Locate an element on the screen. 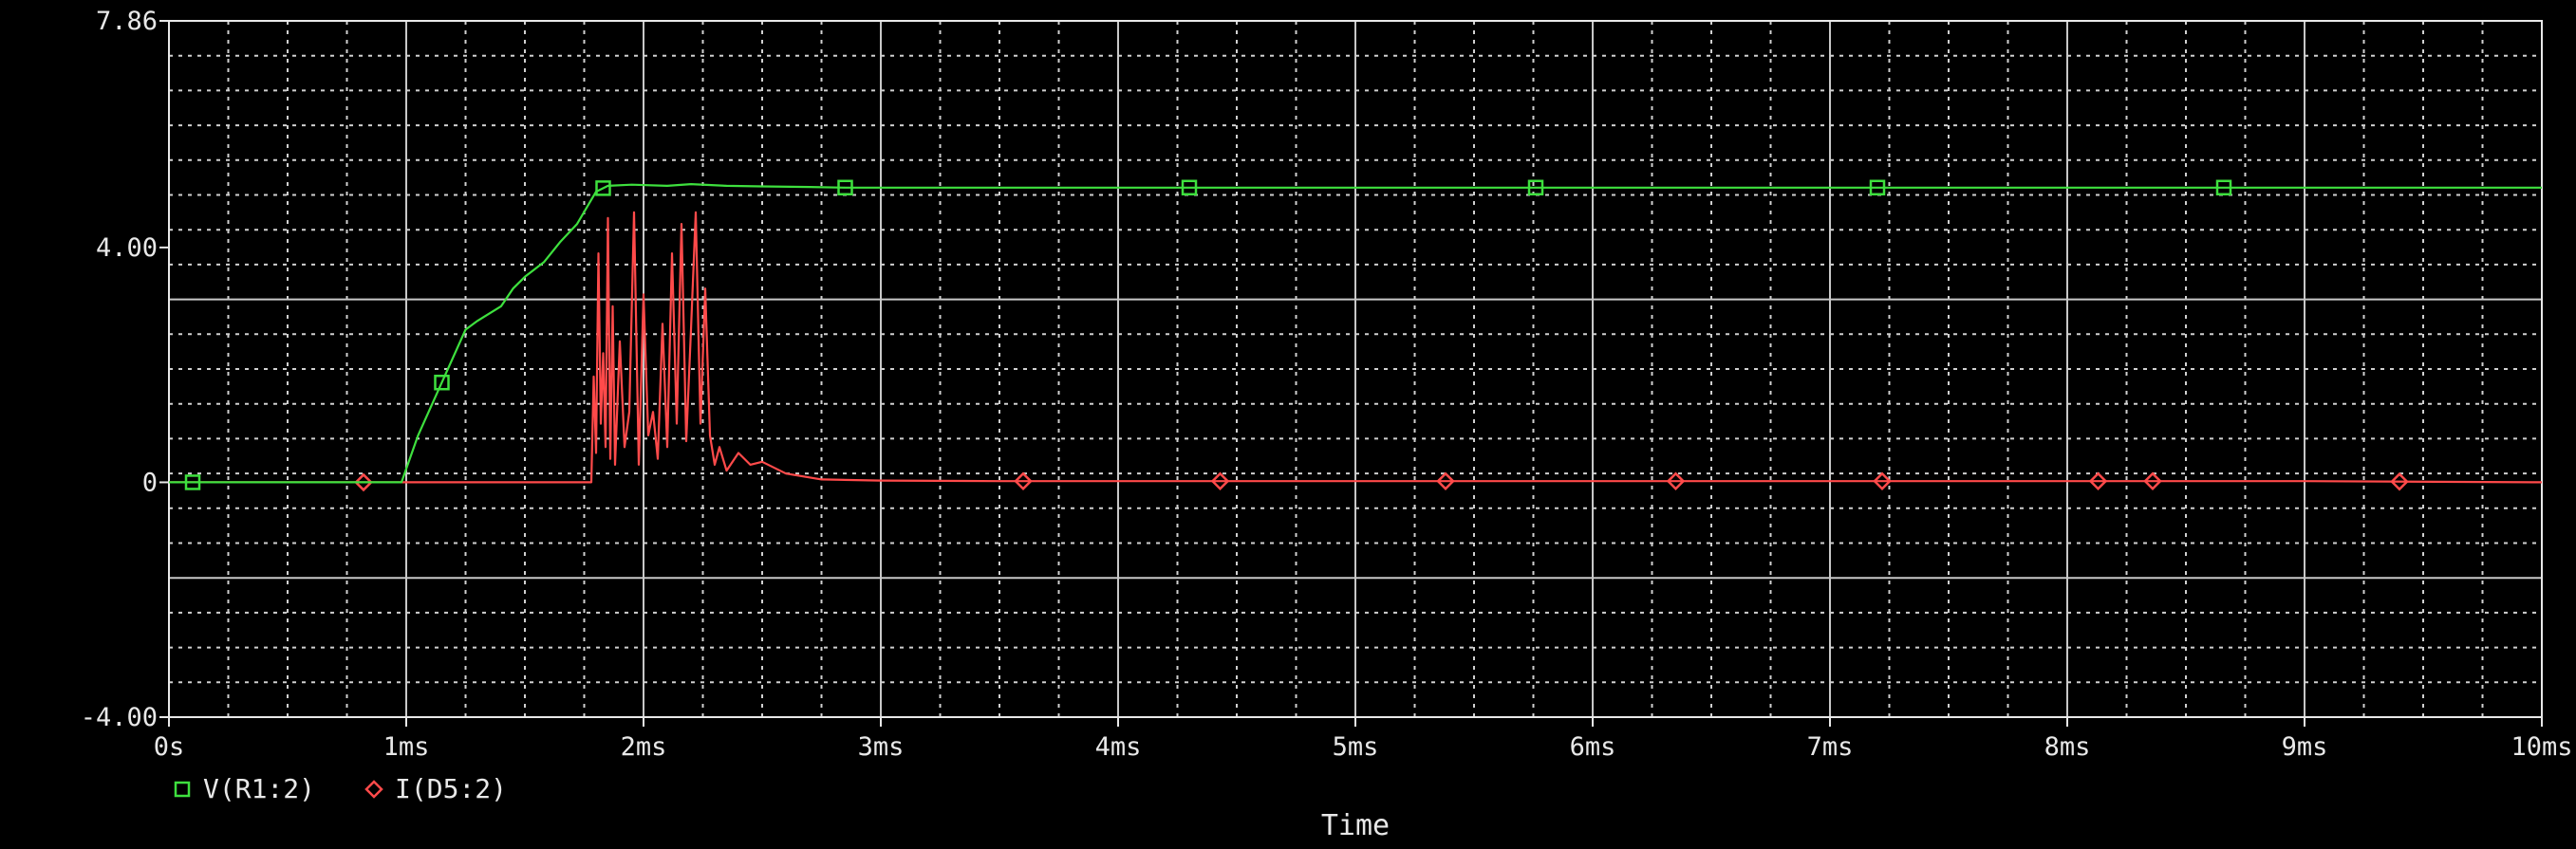 The height and width of the screenshot is (849, 2576). diamond-marker-icon is located at coordinates (373, 789).